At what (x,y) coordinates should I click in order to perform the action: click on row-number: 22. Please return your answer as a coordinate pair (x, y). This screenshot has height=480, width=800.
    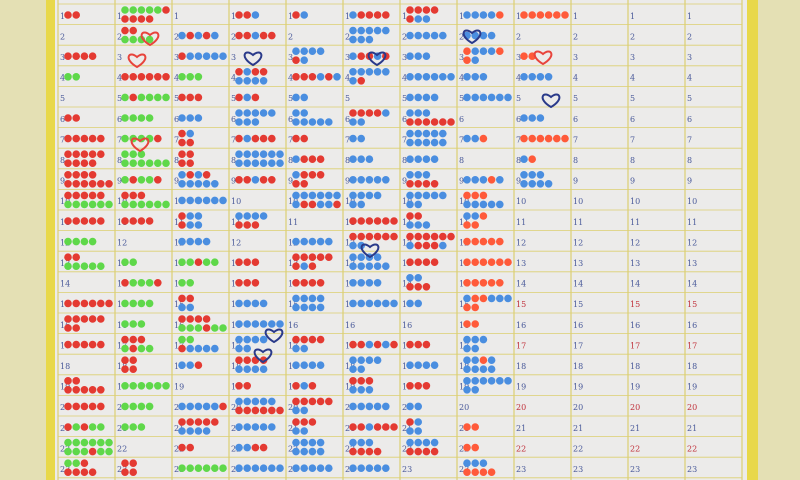
    Looking at the image, I should click on (521, 448).